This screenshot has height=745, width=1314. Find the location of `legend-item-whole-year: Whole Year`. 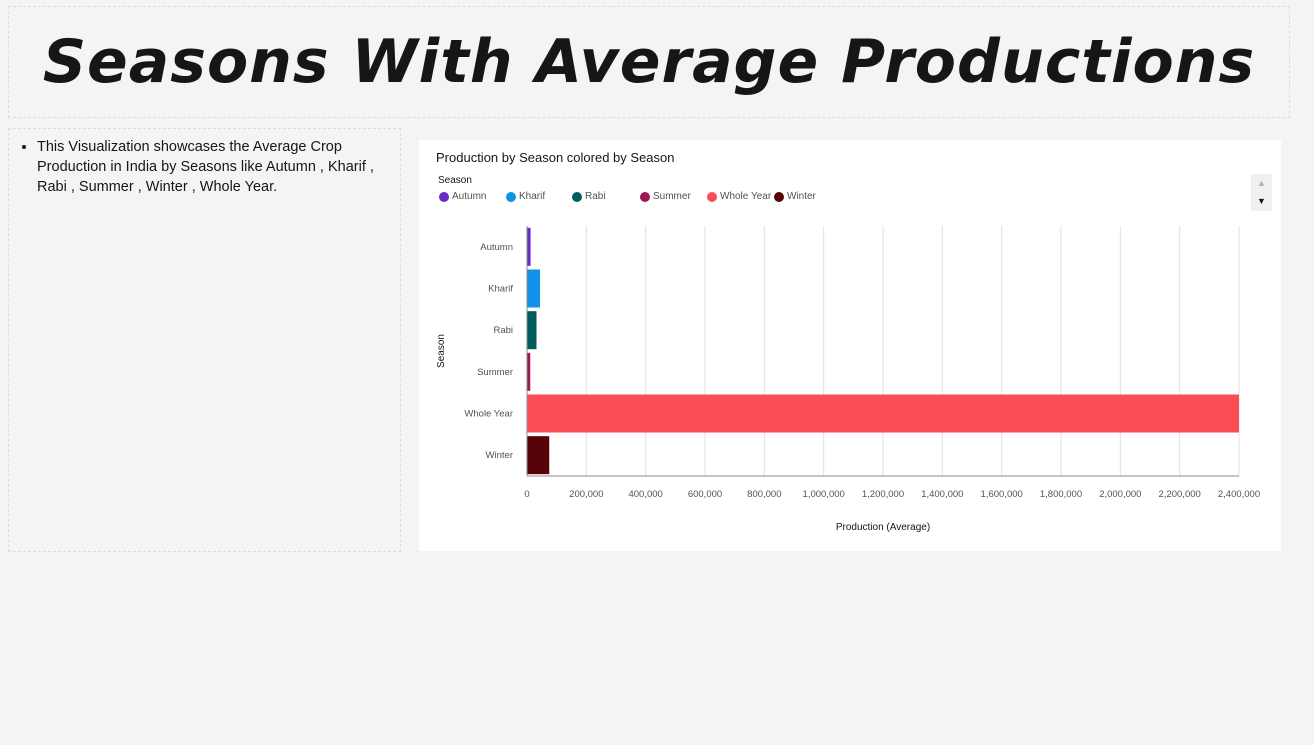

legend-item-whole-year: Whole Year is located at coordinates (739, 196).